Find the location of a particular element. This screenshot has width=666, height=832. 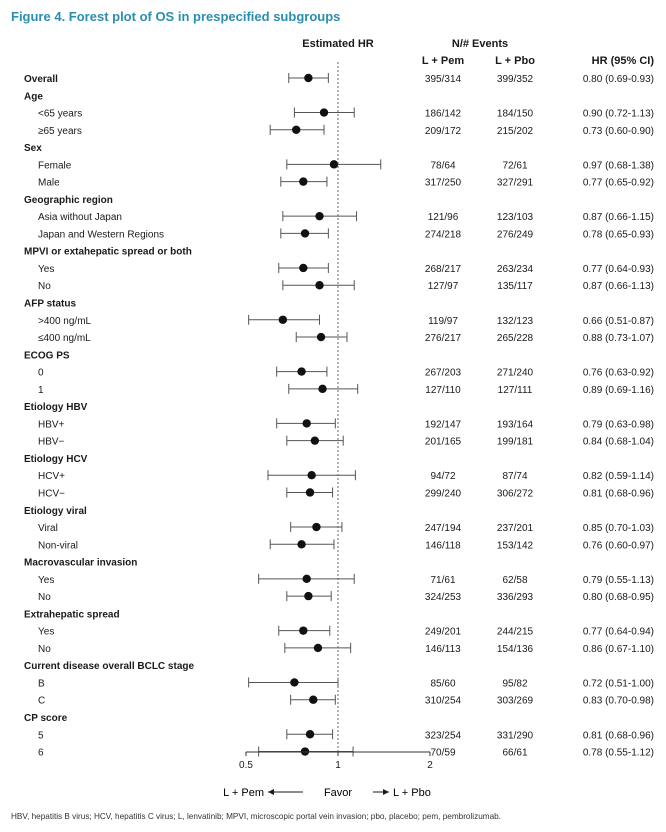

subgroup-label: B is located at coordinates (41, 683).